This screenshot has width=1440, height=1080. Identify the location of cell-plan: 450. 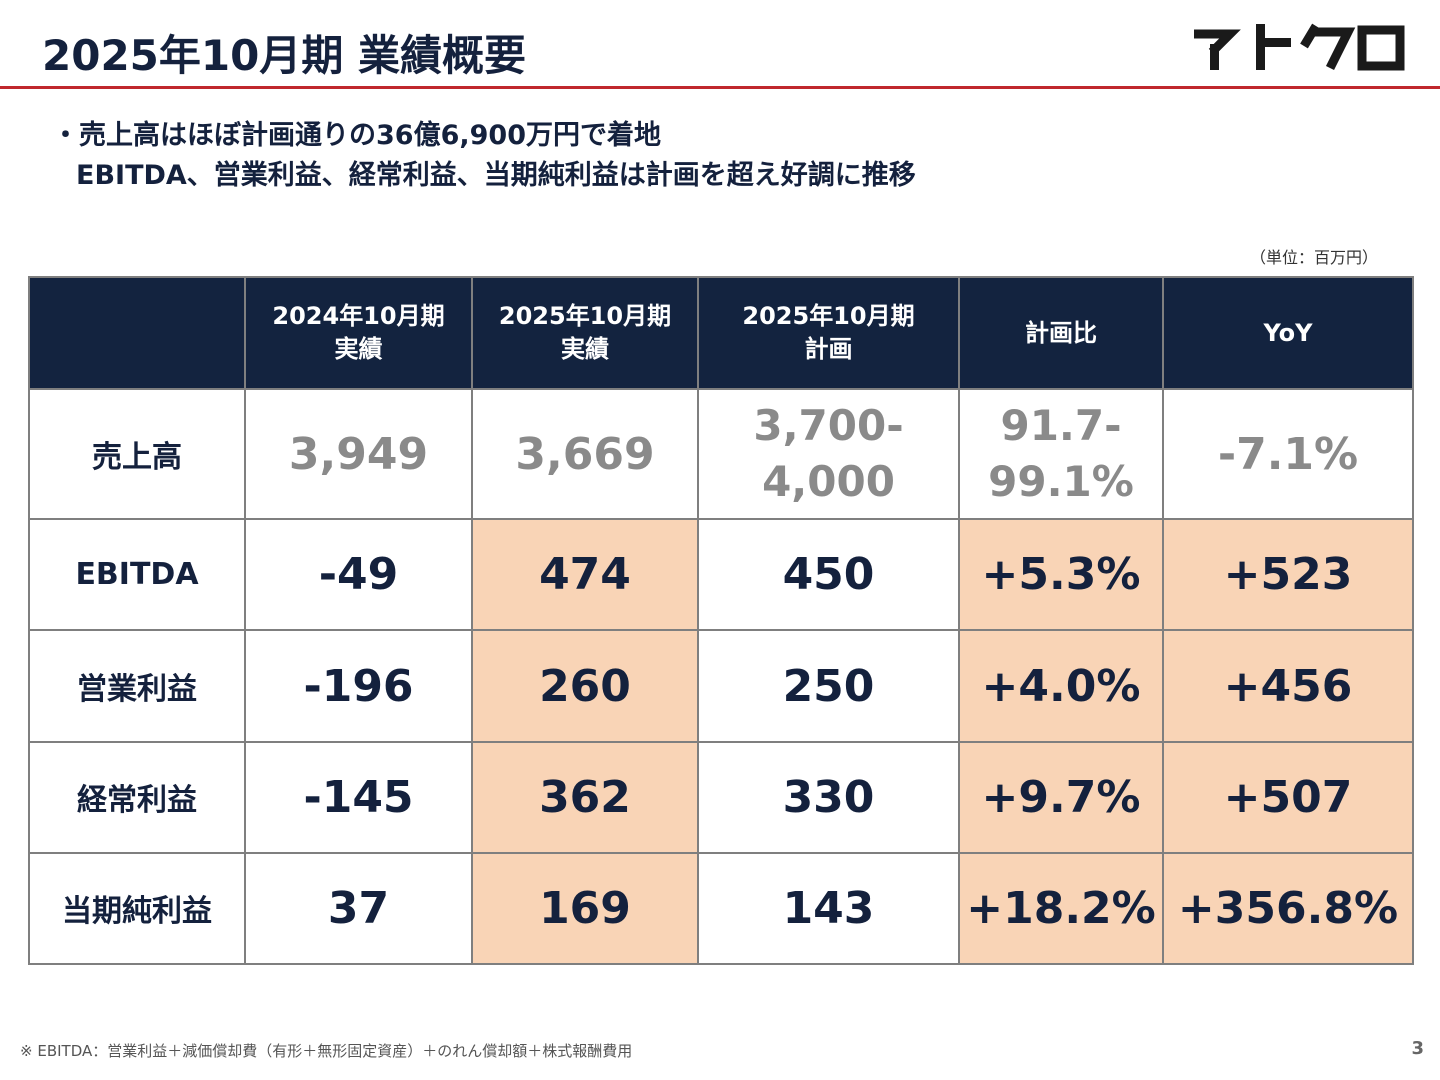
(828, 575).